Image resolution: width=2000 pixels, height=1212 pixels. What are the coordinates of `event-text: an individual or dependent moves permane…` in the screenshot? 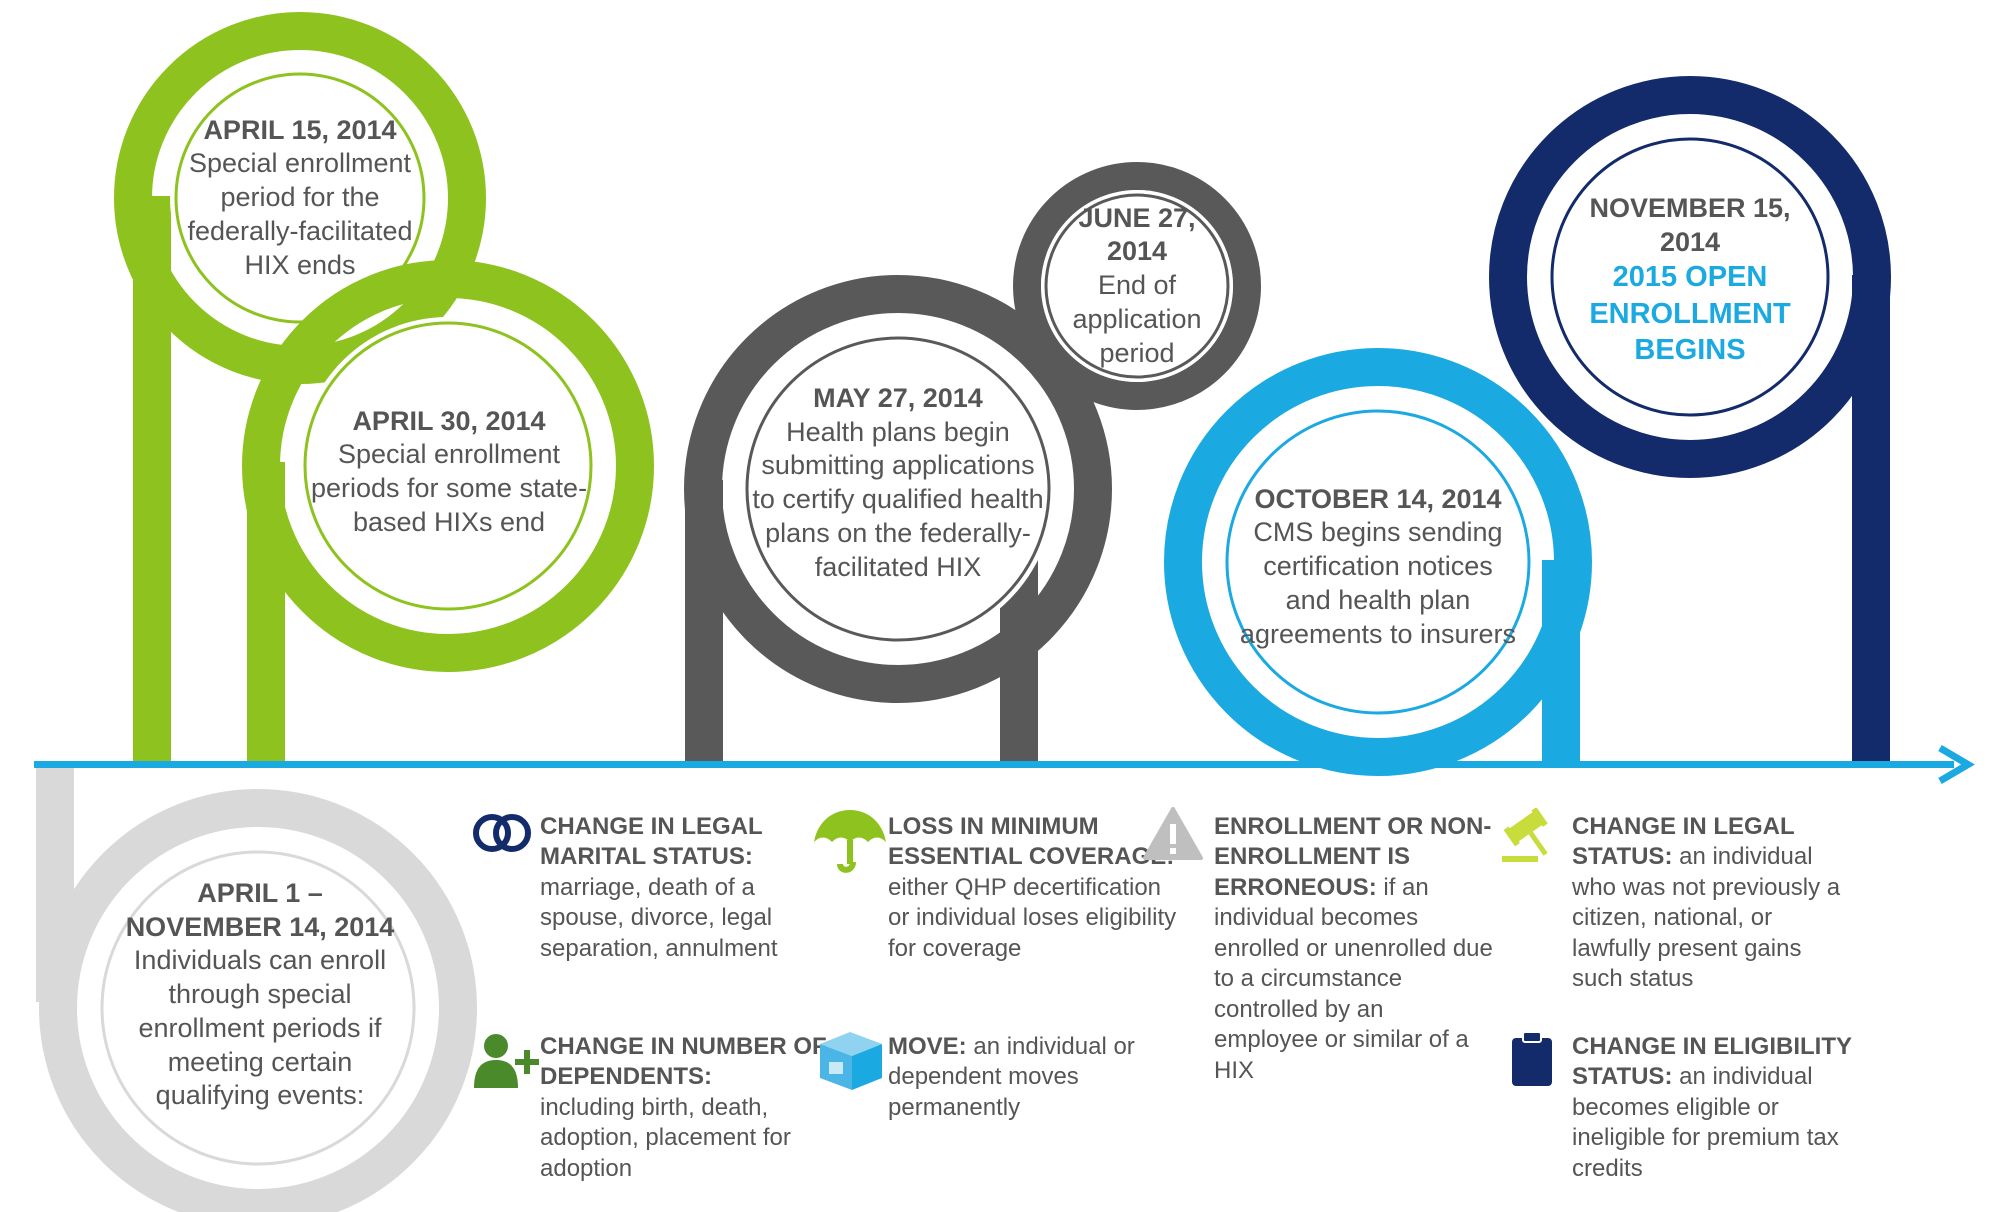 It's located at (1011, 1077).